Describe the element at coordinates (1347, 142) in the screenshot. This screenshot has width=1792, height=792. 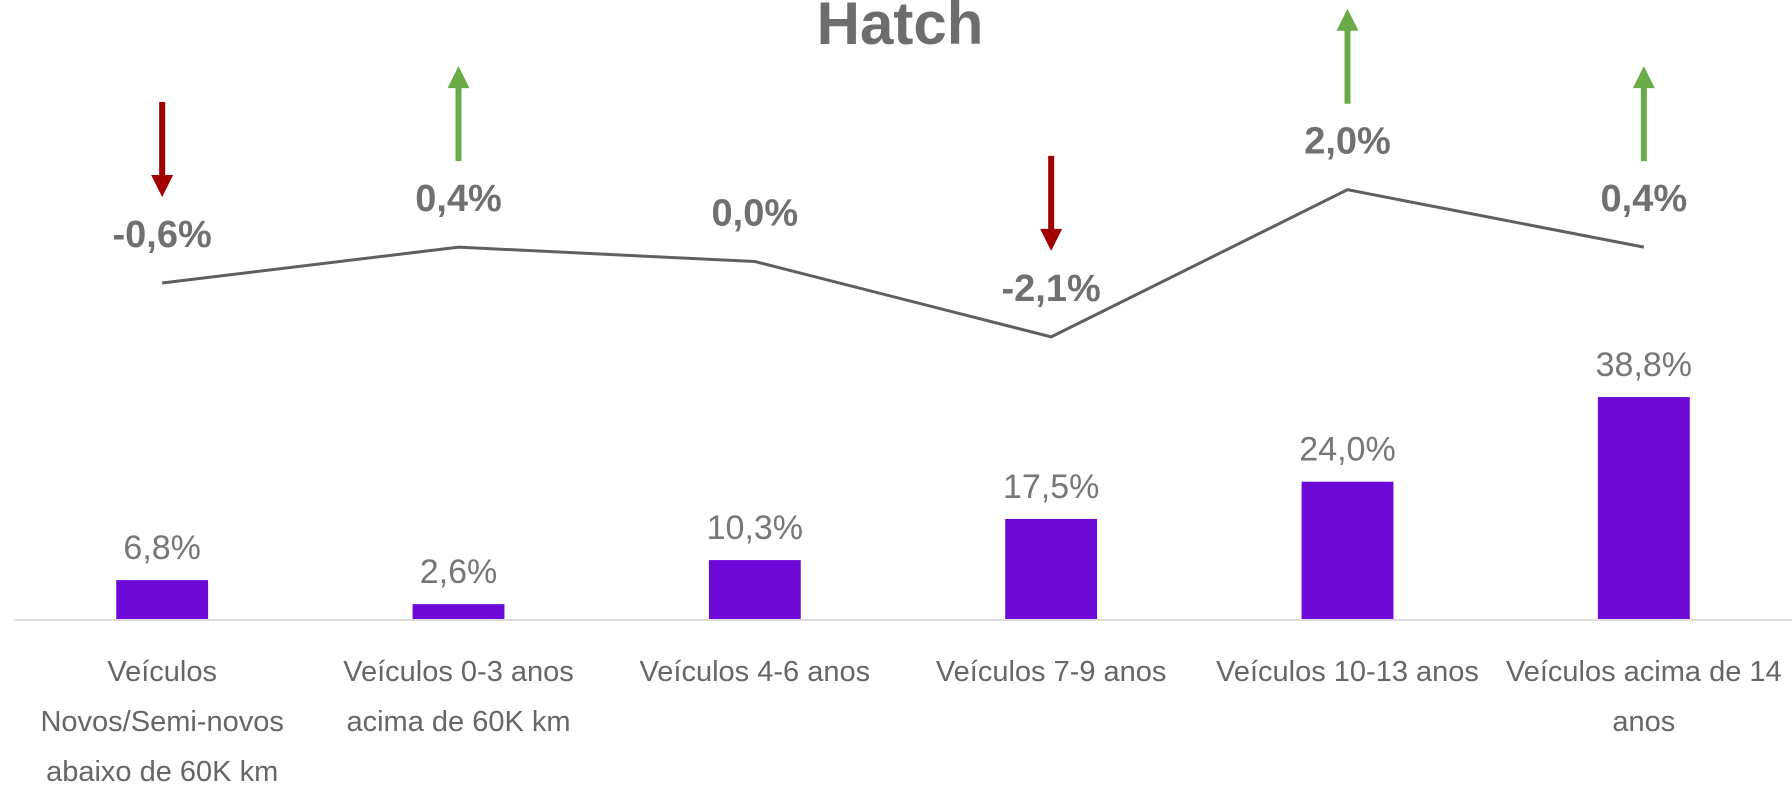
I see `line-value-label: 2,0%` at that location.